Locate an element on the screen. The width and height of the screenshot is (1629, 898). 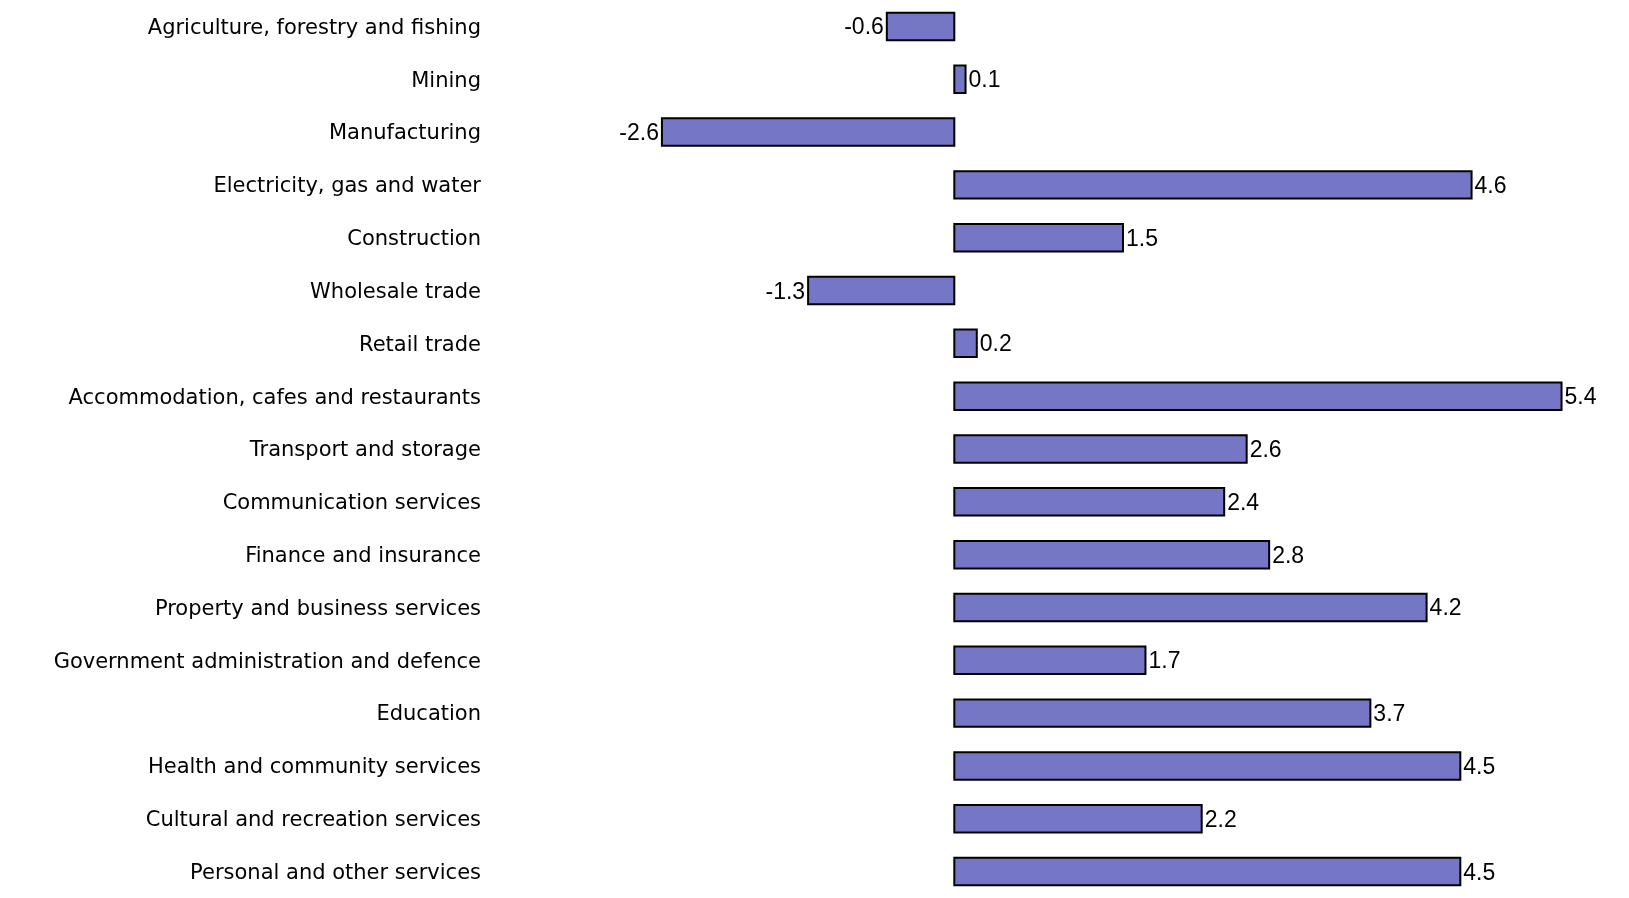
y-tick-label: Electricity, gas and water is located at coordinates (347, 185).